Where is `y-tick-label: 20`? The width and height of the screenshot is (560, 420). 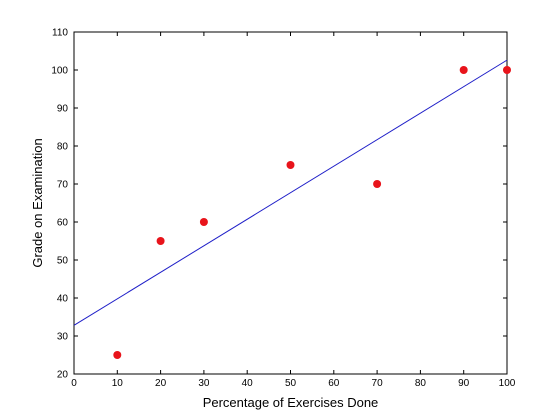
y-tick-label: 20 is located at coordinates (63, 375).